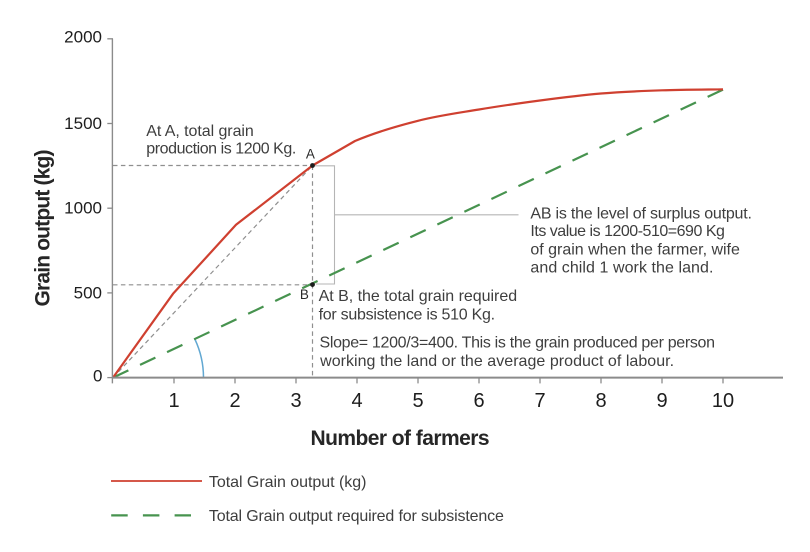 This screenshot has width=810, height=552. I want to click on svg-text:AB is the level of surplus out: AB is the level of surplus output., so click(641, 213).